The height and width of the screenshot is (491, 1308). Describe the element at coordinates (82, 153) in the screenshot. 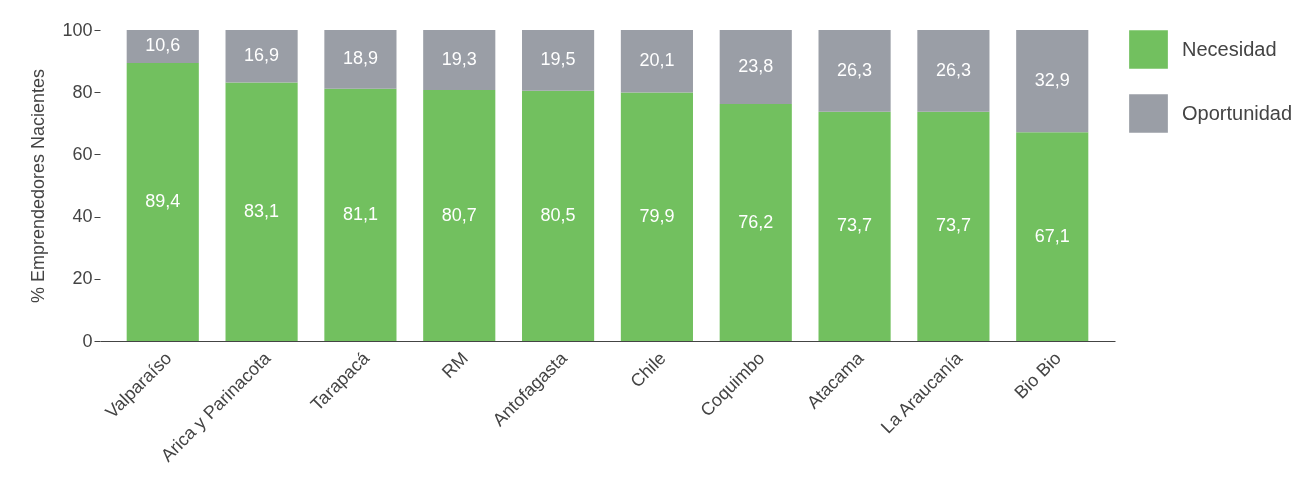

I see `y-tick-label: 60` at that location.